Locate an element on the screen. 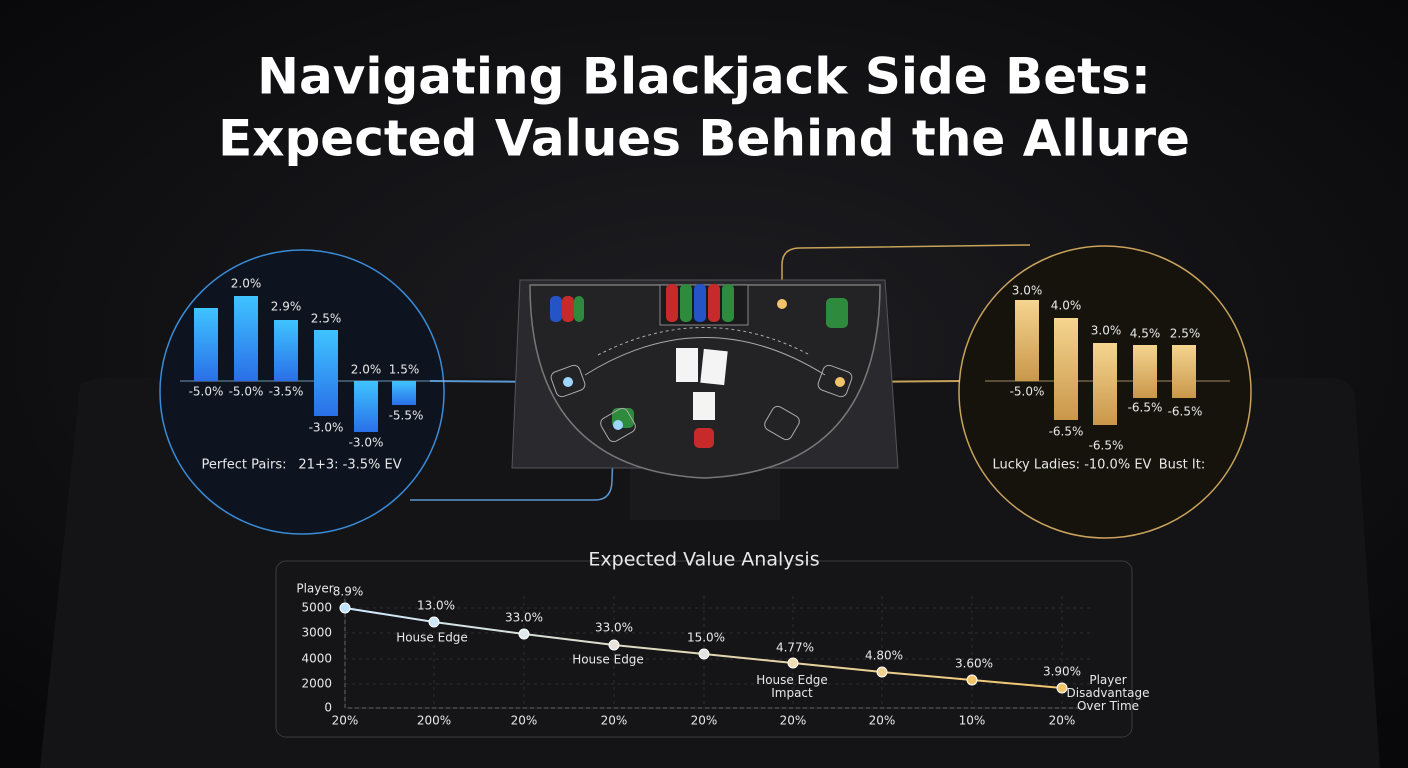  y-tick-label: 3000 is located at coordinates (316, 633).